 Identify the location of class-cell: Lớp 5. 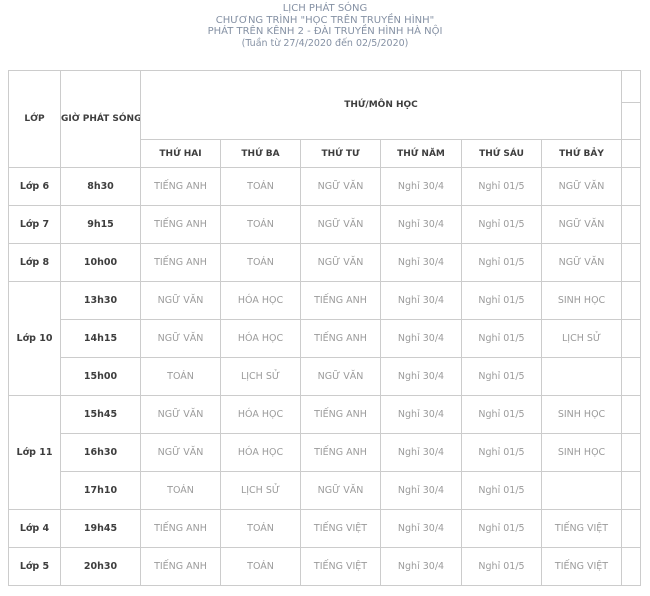
(34, 566).